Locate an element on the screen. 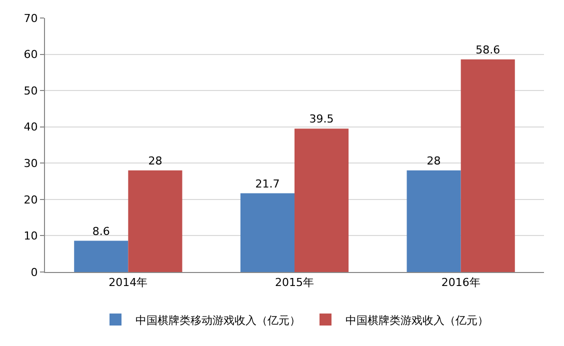 The width and height of the screenshot is (564, 346). y-tick-label: 50 is located at coordinates (31, 91).